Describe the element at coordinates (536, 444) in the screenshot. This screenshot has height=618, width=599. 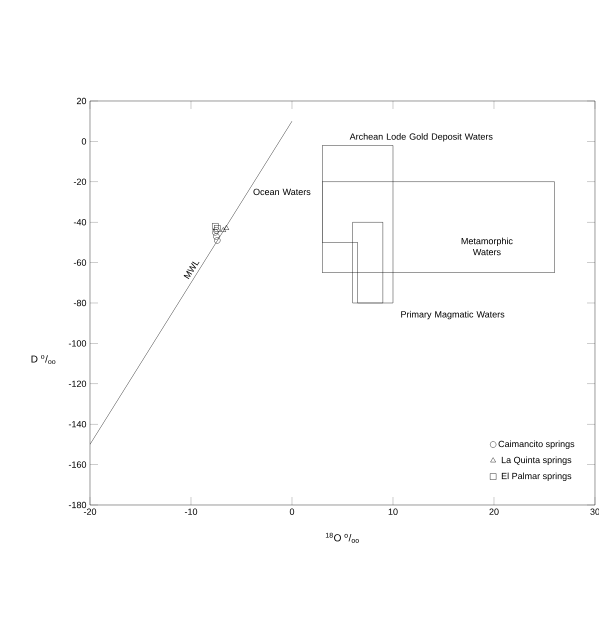
I see `legend-label: Caimancito springs` at that location.